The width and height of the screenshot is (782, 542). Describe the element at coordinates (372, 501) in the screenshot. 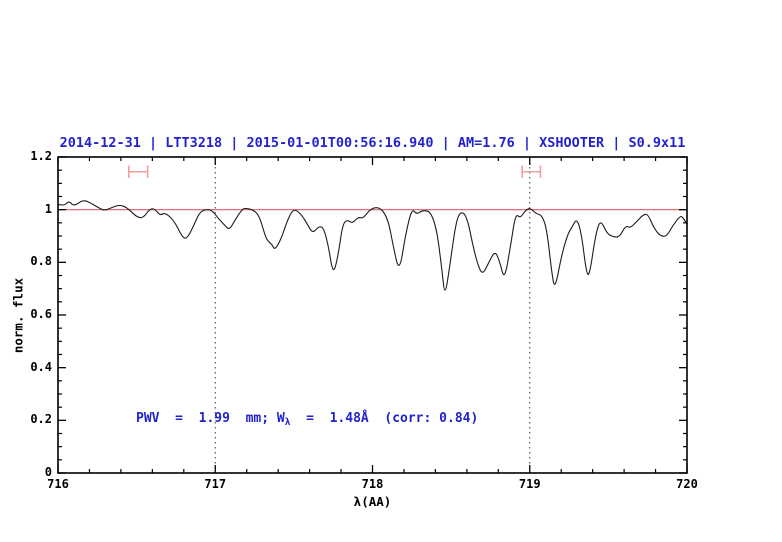

I see `x-axis-label: λ(AA)` at that location.